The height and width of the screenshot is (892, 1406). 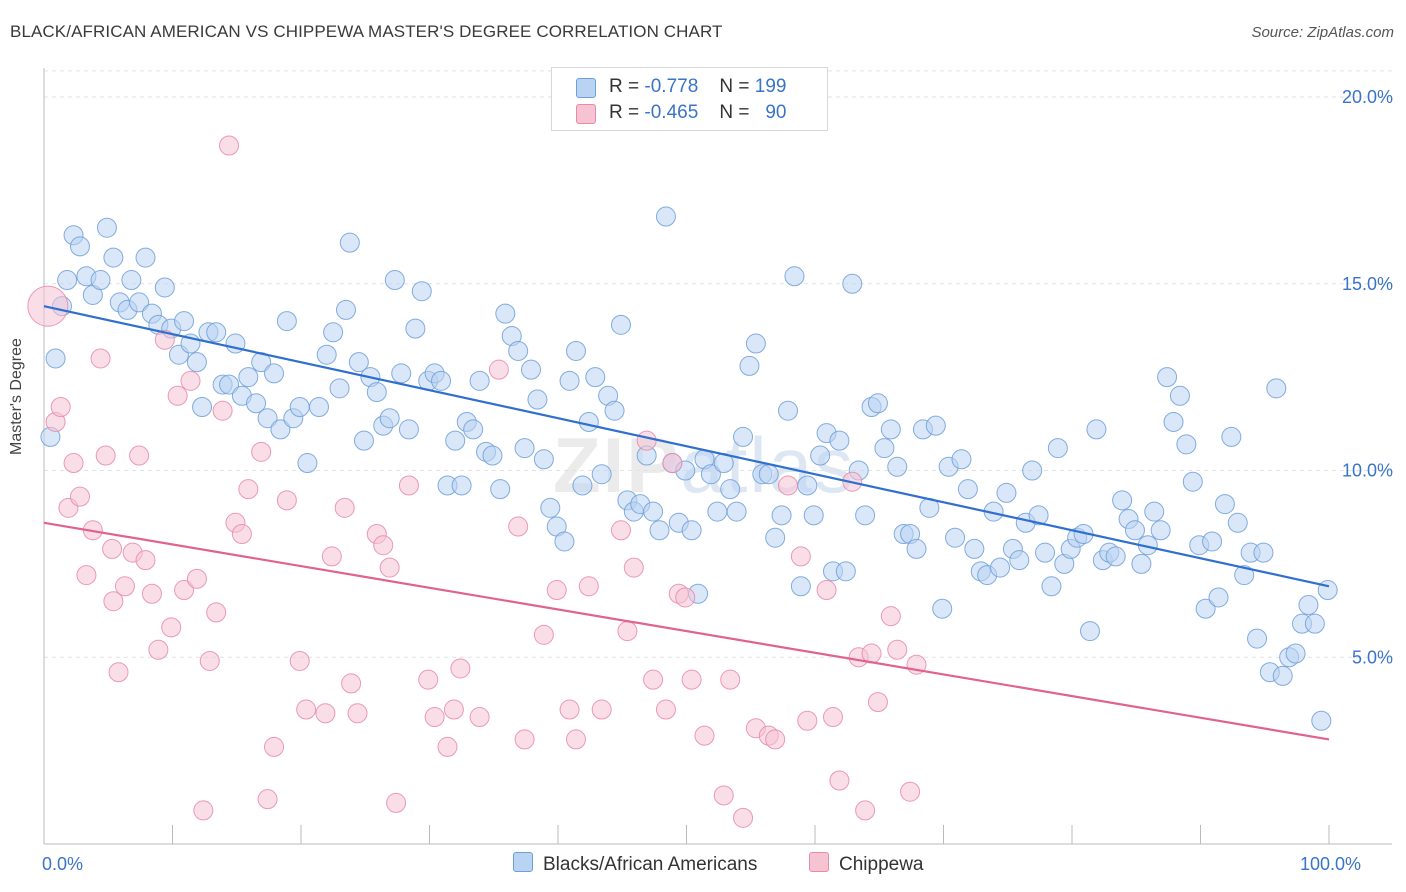 I want to click on legend-r-label: R =, so click(x=624, y=112).